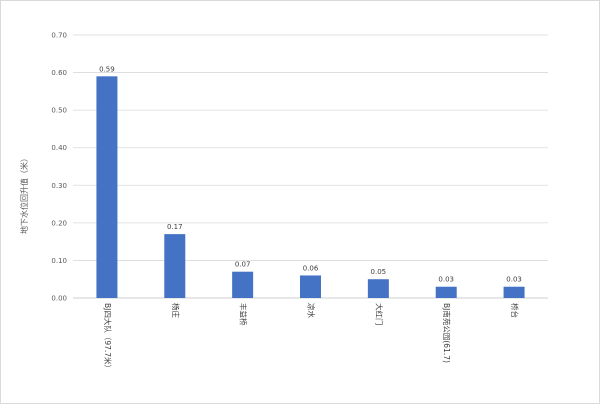 Image resolution: width=600 pixels, height=405 pixels. What do you see at coordinates (243, 265) in the screenshot?
I see `data-label: 0.07` at bounding box center [243, 265].